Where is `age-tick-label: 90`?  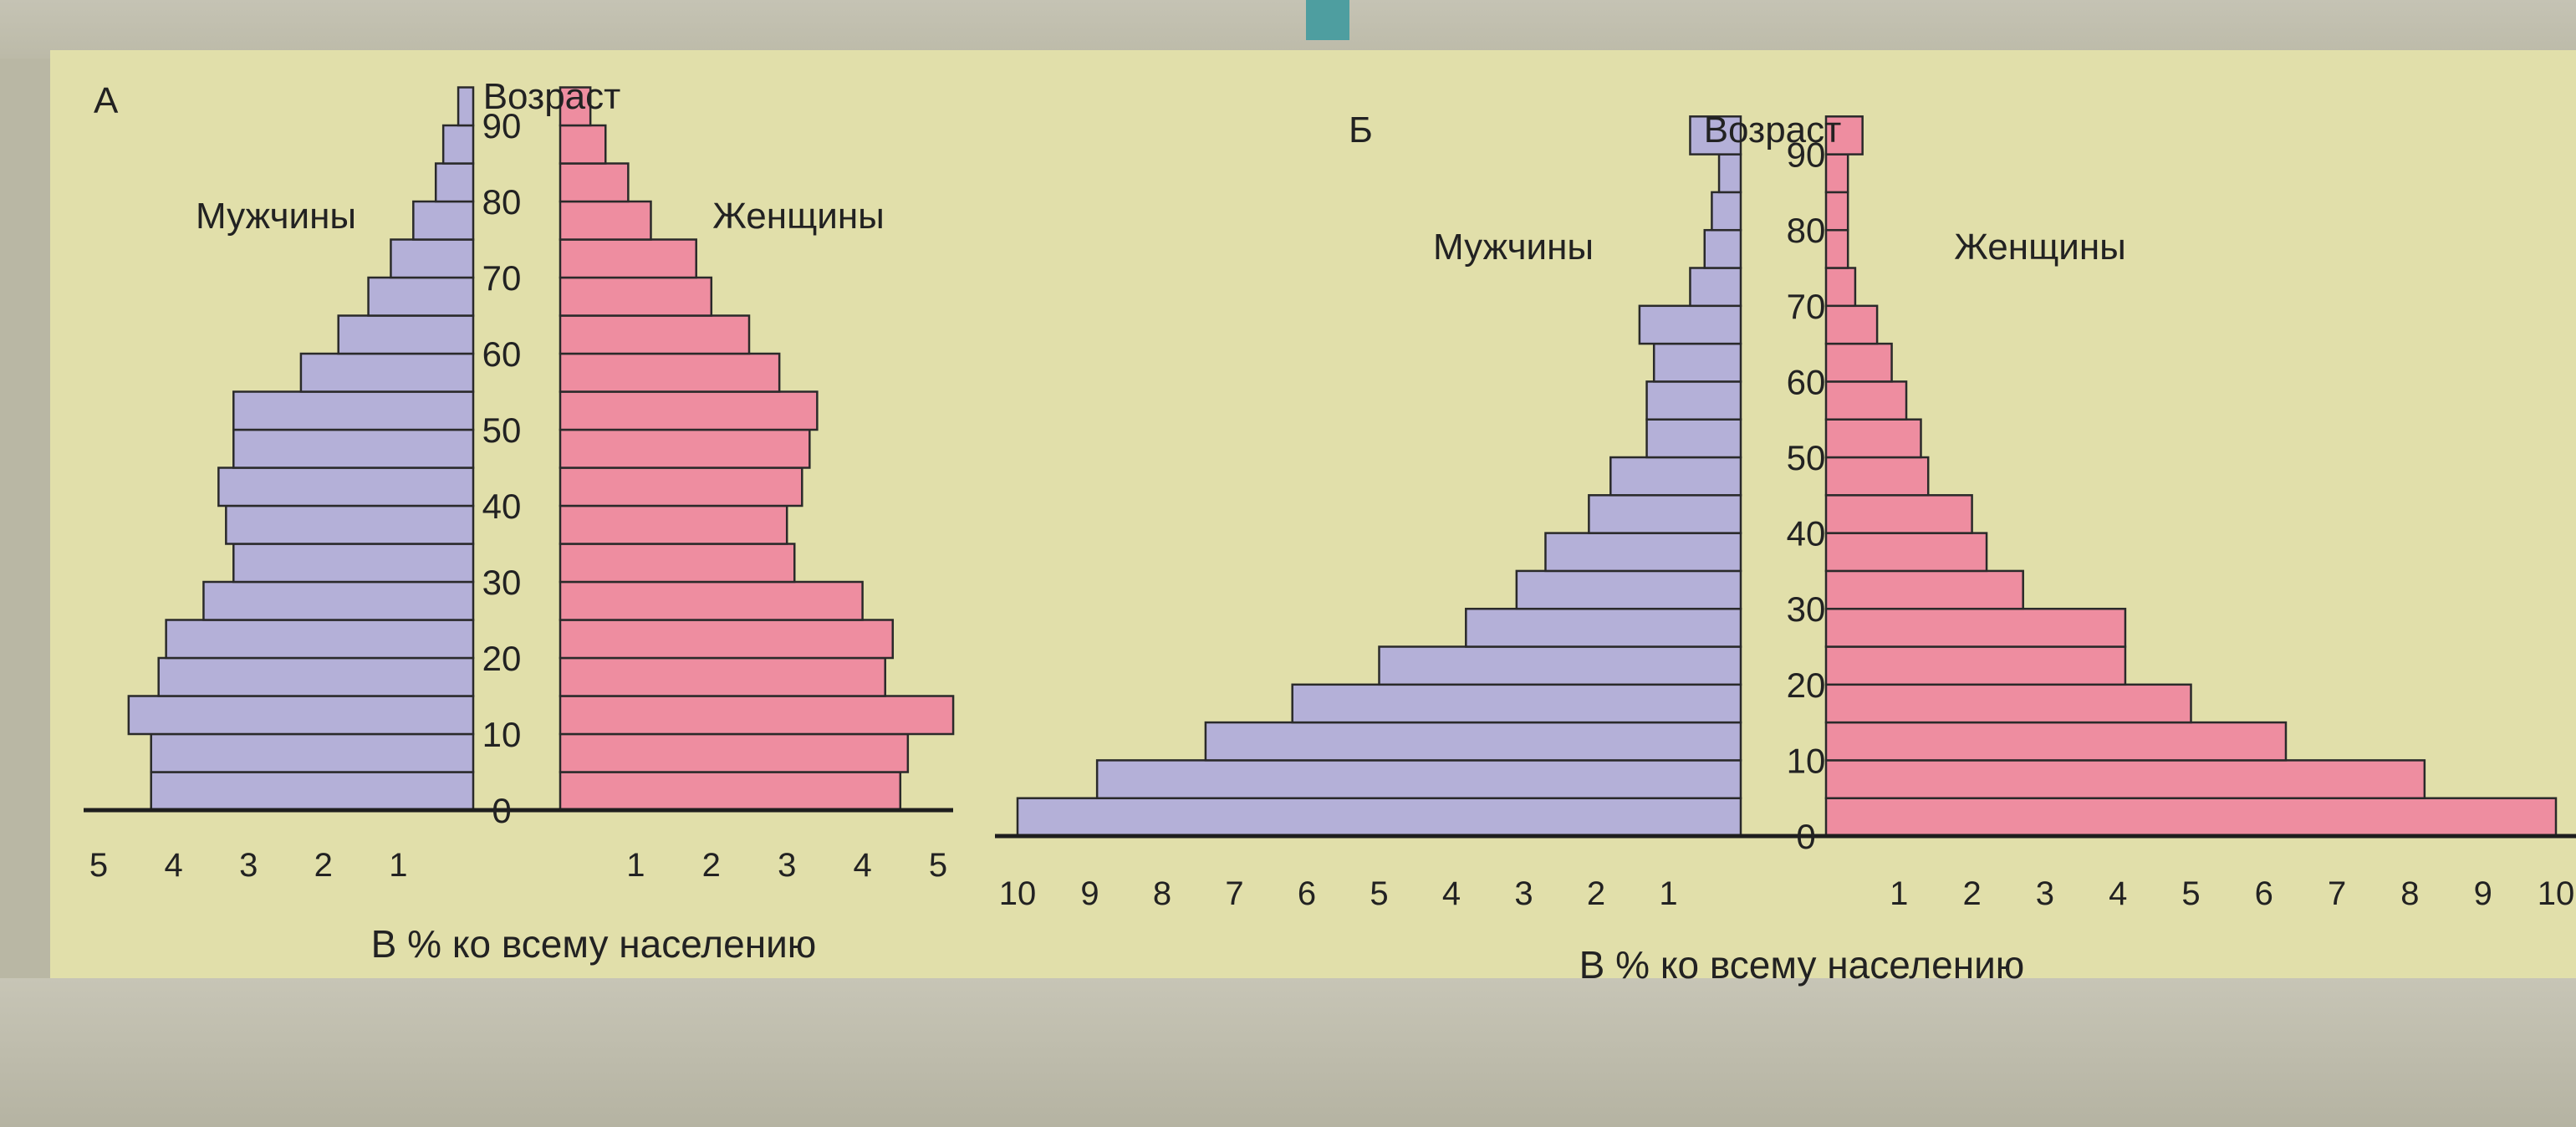
age-tick-label: 90 is located at coordinates (1807, 155).